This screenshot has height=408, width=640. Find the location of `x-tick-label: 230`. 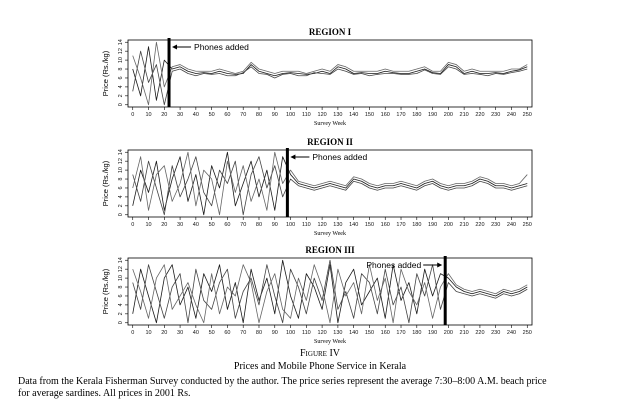

x-tick-label: 230 is located at coordinates (495, 115).